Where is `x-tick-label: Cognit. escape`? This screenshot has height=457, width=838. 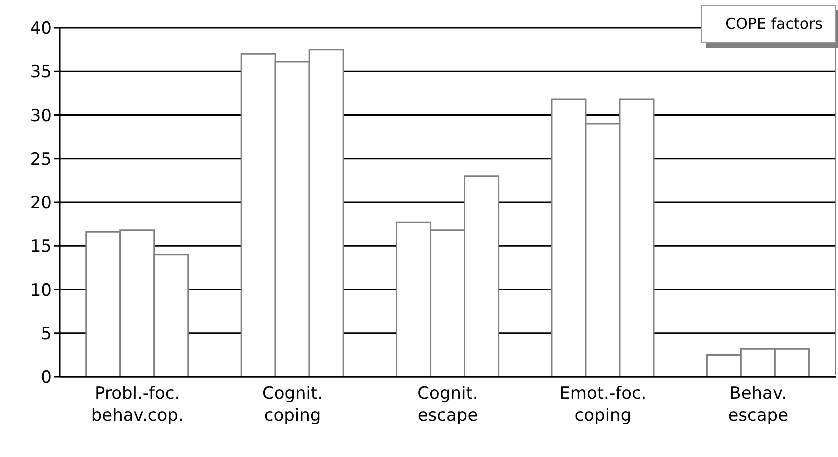 x-tick-label: Cognit. escape is located at coordinates (448, 405).